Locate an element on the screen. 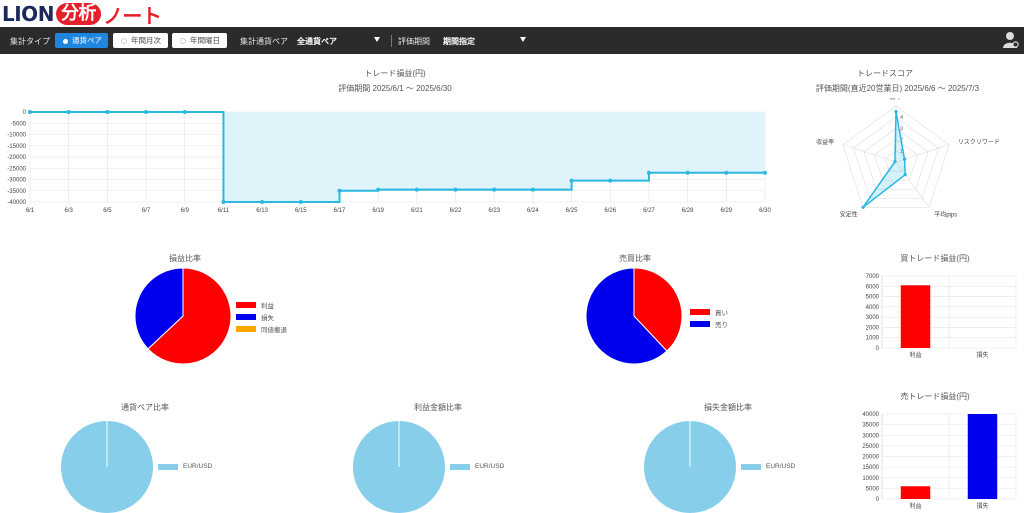  y-tick-label: 4000 is located at coordinates (873, 308).